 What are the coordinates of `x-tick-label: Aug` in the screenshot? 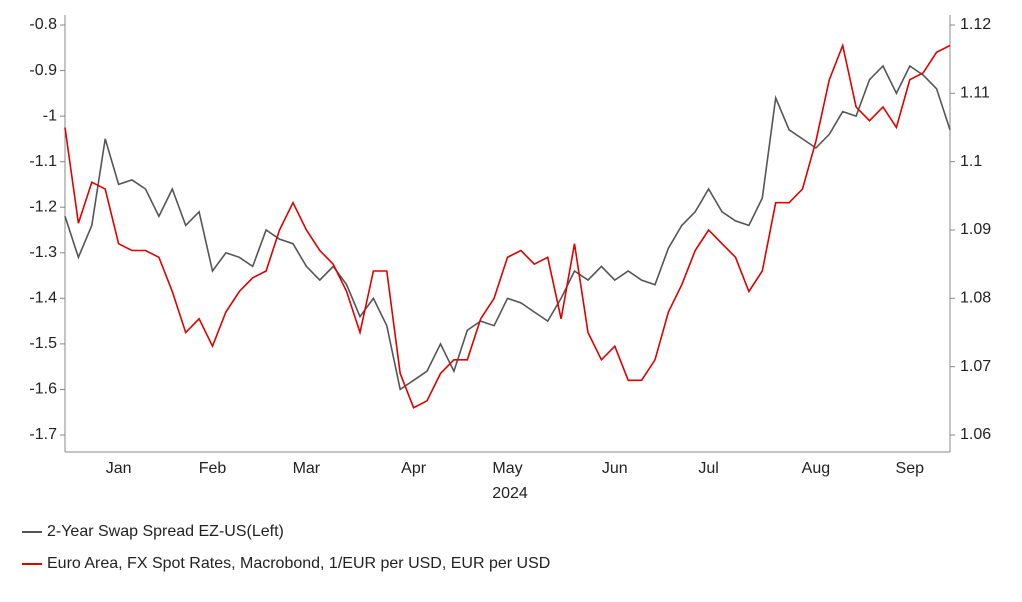 It's located at (816, 468).